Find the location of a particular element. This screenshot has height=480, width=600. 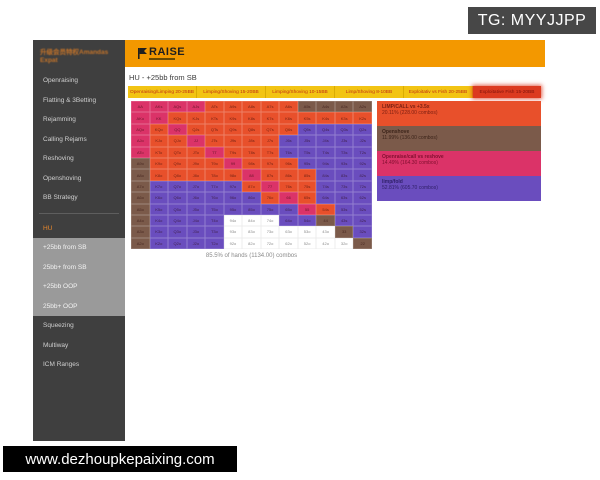

hand-cell-72o: 72o is located at coordinates (270, 243).